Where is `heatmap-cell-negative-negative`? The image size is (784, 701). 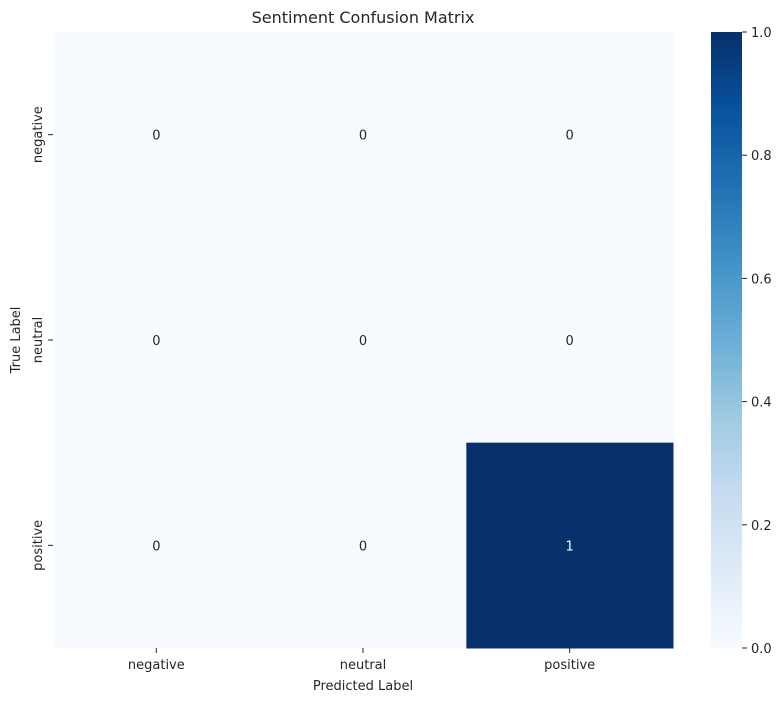
heatmap-cell-negative-negative is located at coordinates (157, 135).